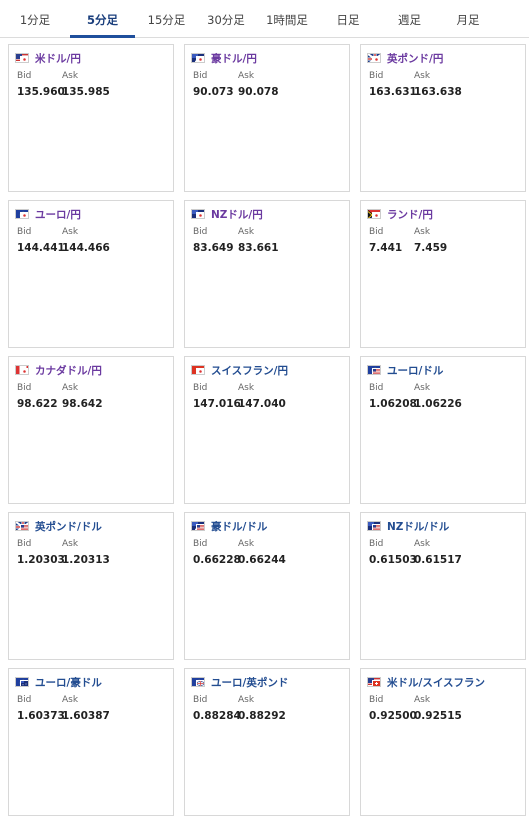 Image resolution: width=529 pixels, height=818 pixels. I want to click on pair-name-link: ユーロ/豪ドル, so click(68, 682).